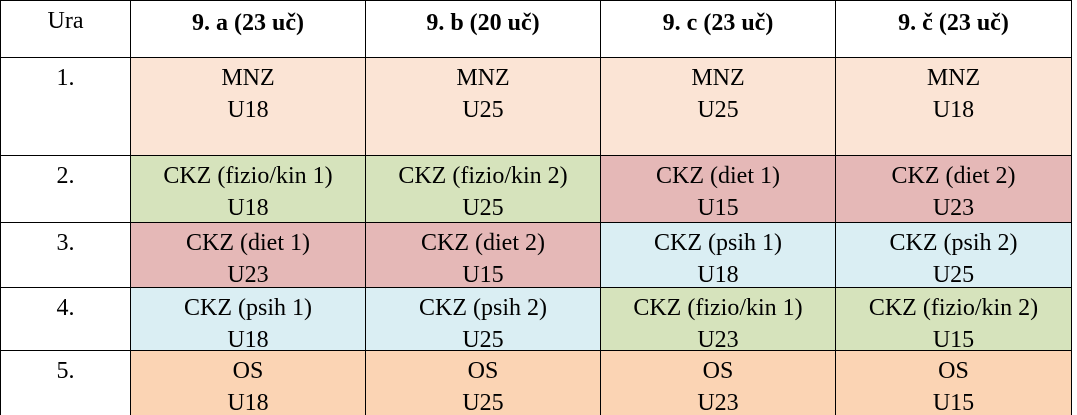  I want to click on header-text: 9. b (20 uč), so click(483, 23).